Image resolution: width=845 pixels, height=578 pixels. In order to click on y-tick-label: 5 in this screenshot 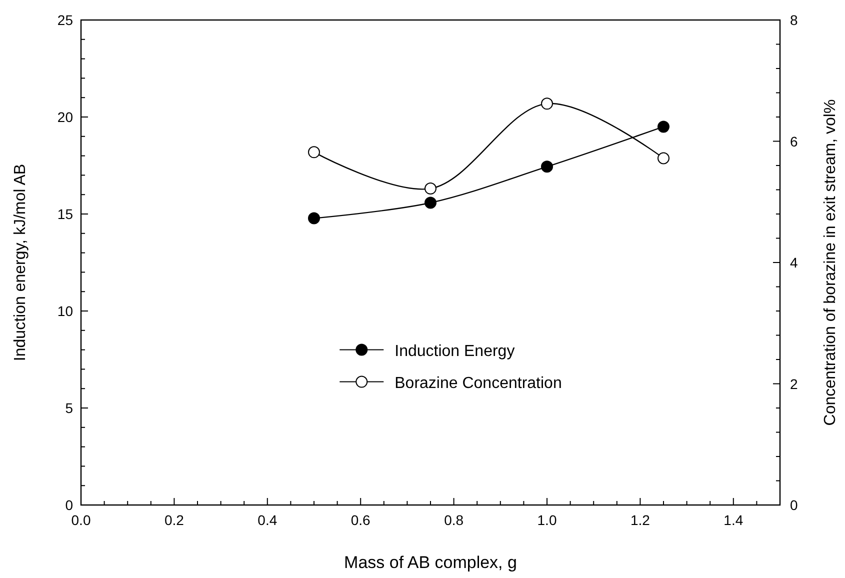, I will do `click(69, 408)`.